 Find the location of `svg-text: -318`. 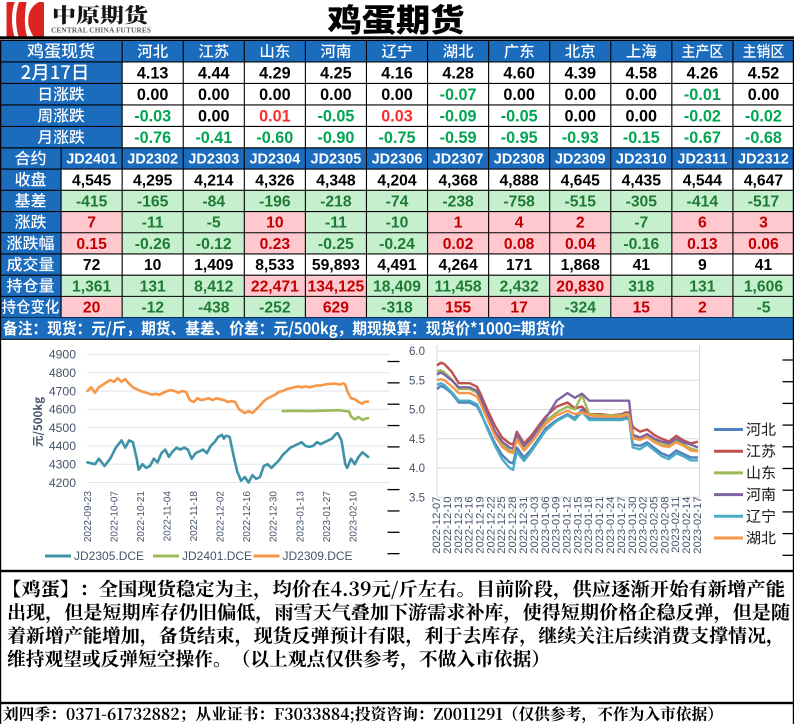

svg-text: -318 is located at coordinates (397, 308).